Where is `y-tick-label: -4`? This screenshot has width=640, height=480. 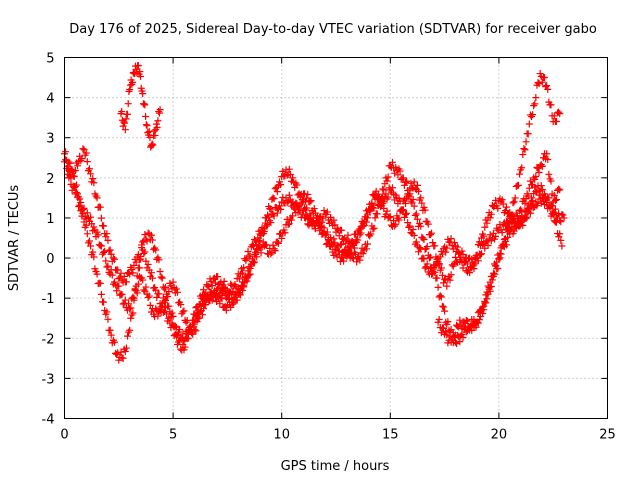 y-tick-label: -4 is located at coordinates (48, 420).